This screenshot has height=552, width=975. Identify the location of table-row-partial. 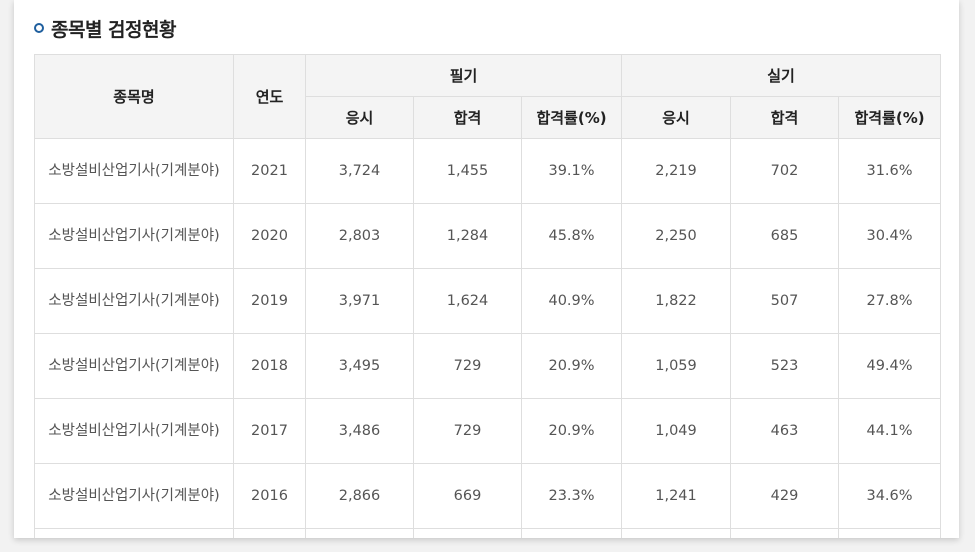
(488, 533).